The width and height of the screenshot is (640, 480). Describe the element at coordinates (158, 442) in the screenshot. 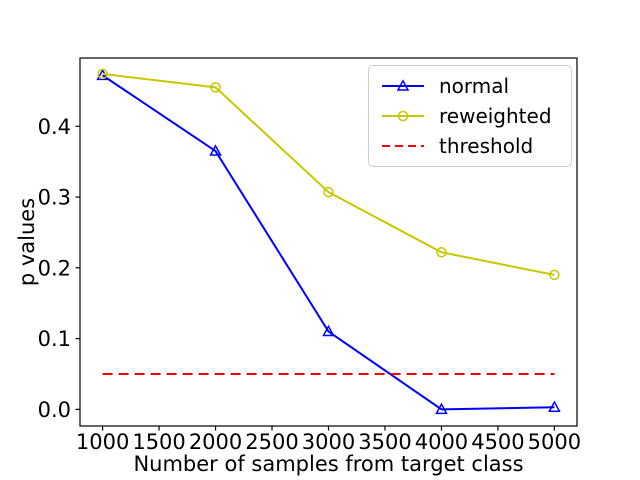

I see `x-tick-label: 1500` at that location.